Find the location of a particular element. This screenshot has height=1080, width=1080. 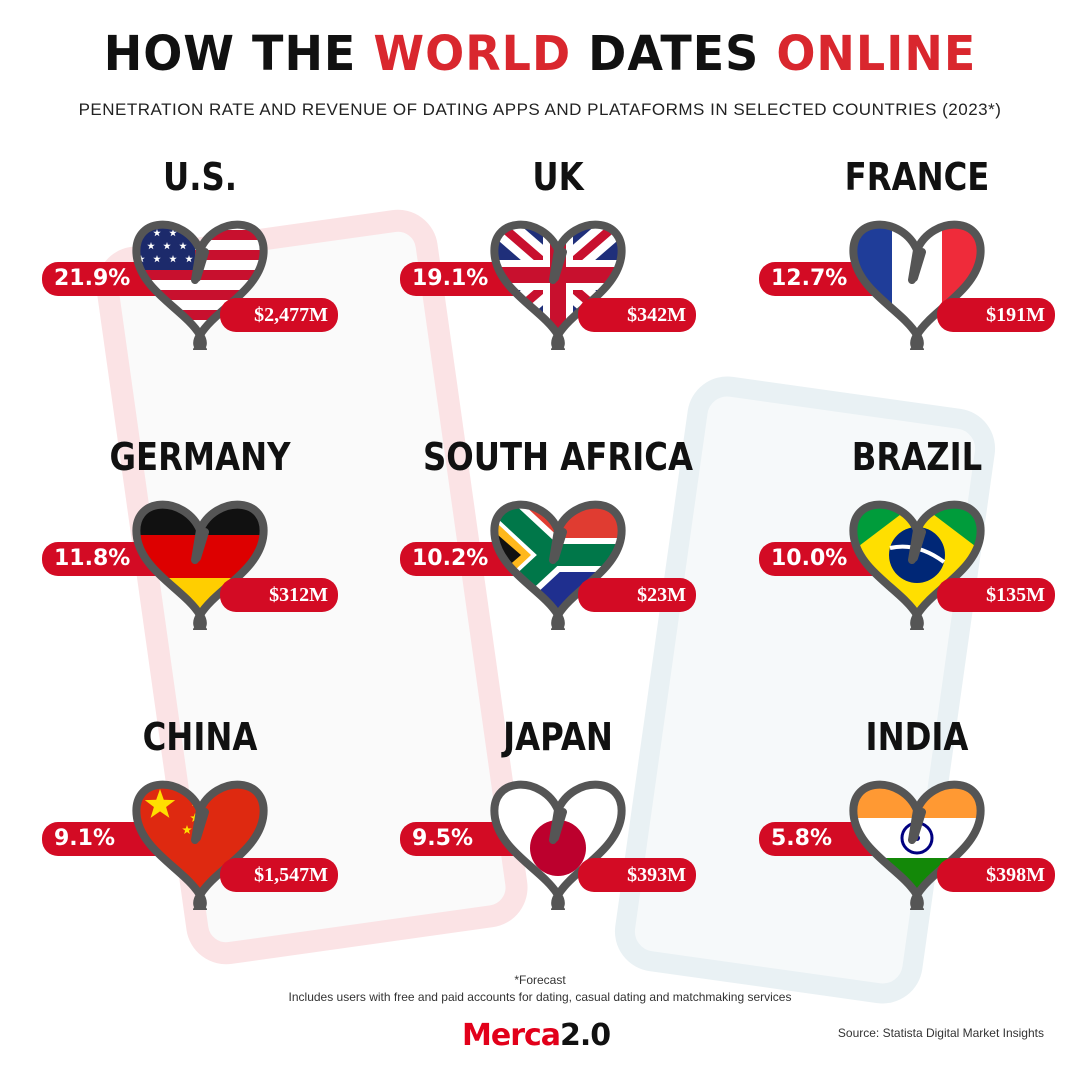

country-card-france: FRANCE 12.7% $191M is located at coordinates (908, 285).